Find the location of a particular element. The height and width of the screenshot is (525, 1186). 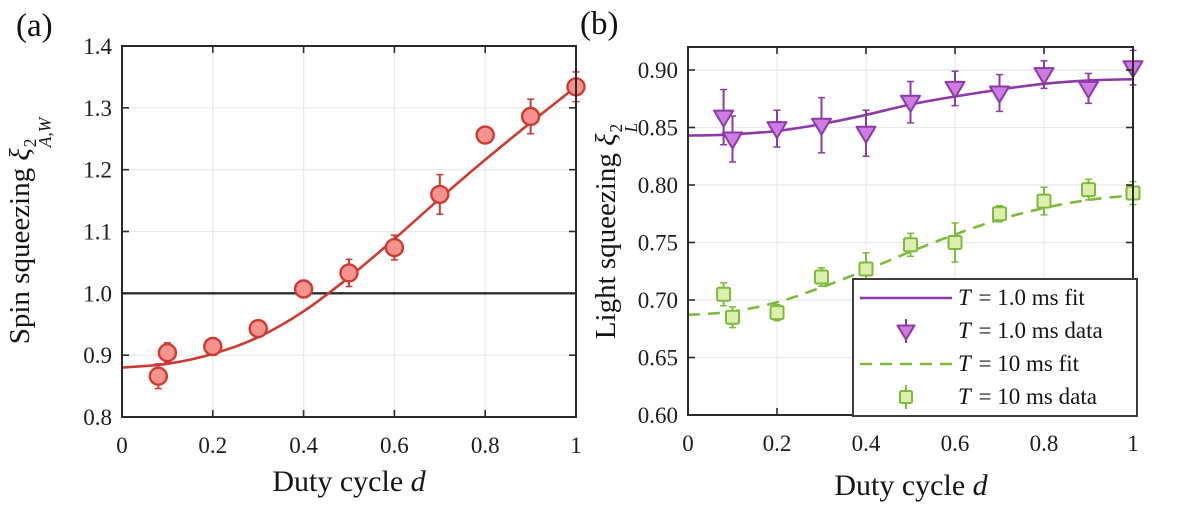

y-tick-label: 1.2 is located at coordinates (97, 170).